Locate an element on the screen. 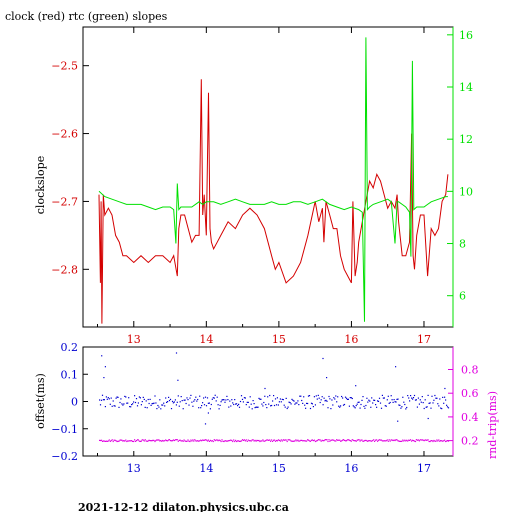 The height and width of the screenshot is (512, 512). top-x-tick-label: 14 is located at coordinates (206, 339).